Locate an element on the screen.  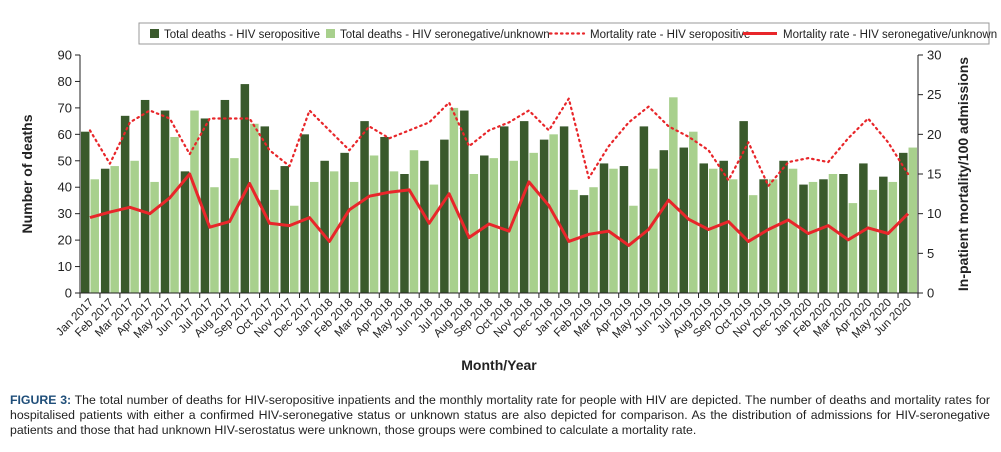
legend-box is located at coordinates (564, 33).